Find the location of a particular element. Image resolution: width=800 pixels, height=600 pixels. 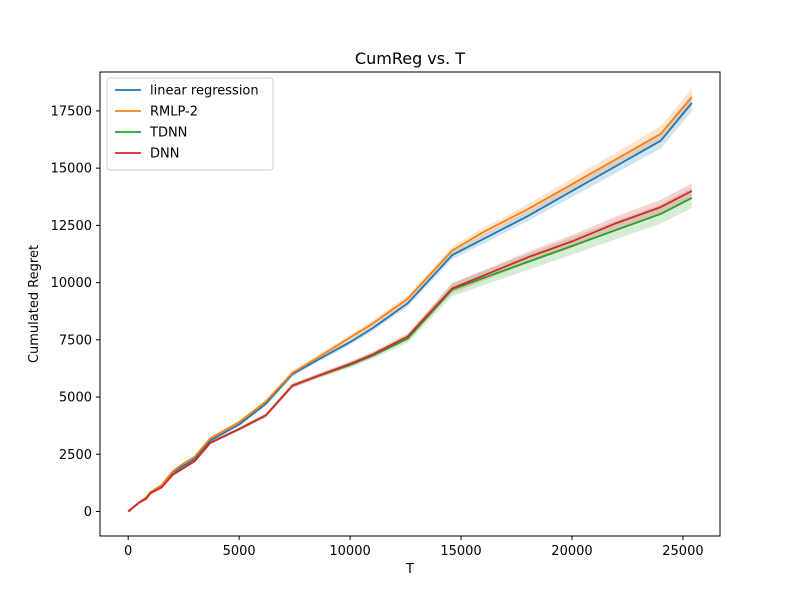

legend-entry: RMLP-2 is located at coordinates (174, 112).